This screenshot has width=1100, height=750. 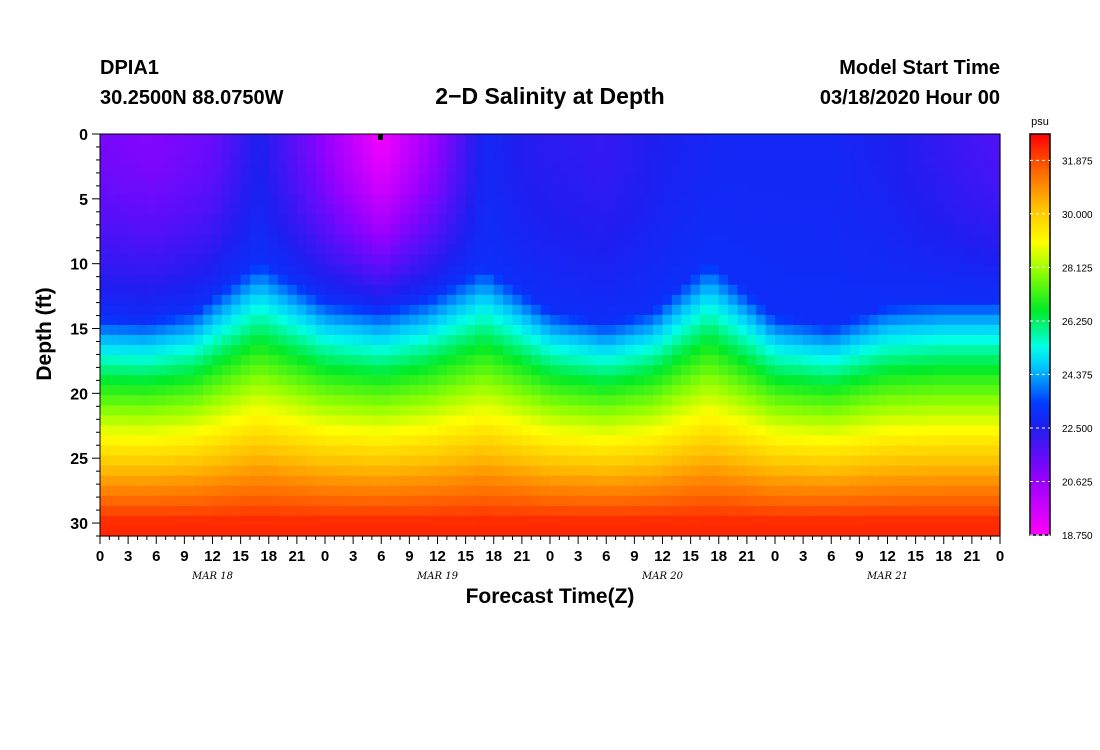 What do you see at coordinates (156, 556) in the screenshot?
I see `x-tick-label: 6` at bounding box center [156, 556].